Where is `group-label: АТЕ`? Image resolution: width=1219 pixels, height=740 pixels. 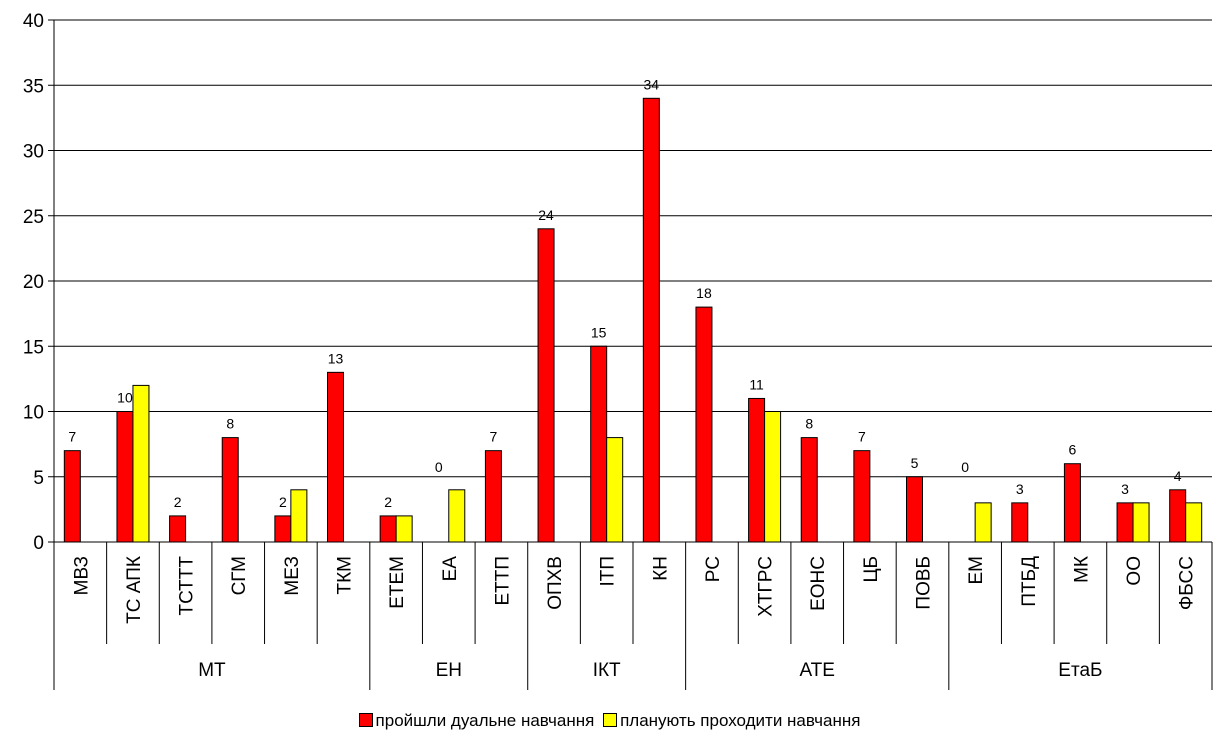
group-label: АТЕ is located at coordinates (816, 670).